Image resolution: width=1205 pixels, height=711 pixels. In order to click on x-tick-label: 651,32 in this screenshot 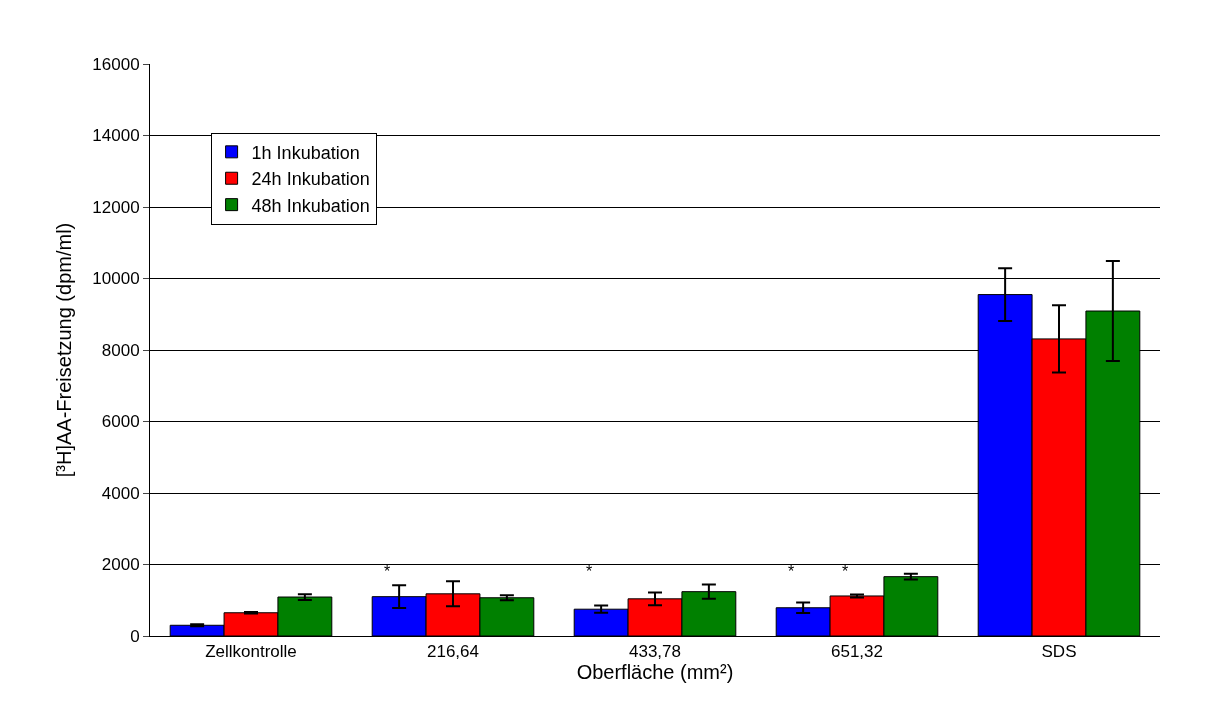, I will do `click(857, 652)`.